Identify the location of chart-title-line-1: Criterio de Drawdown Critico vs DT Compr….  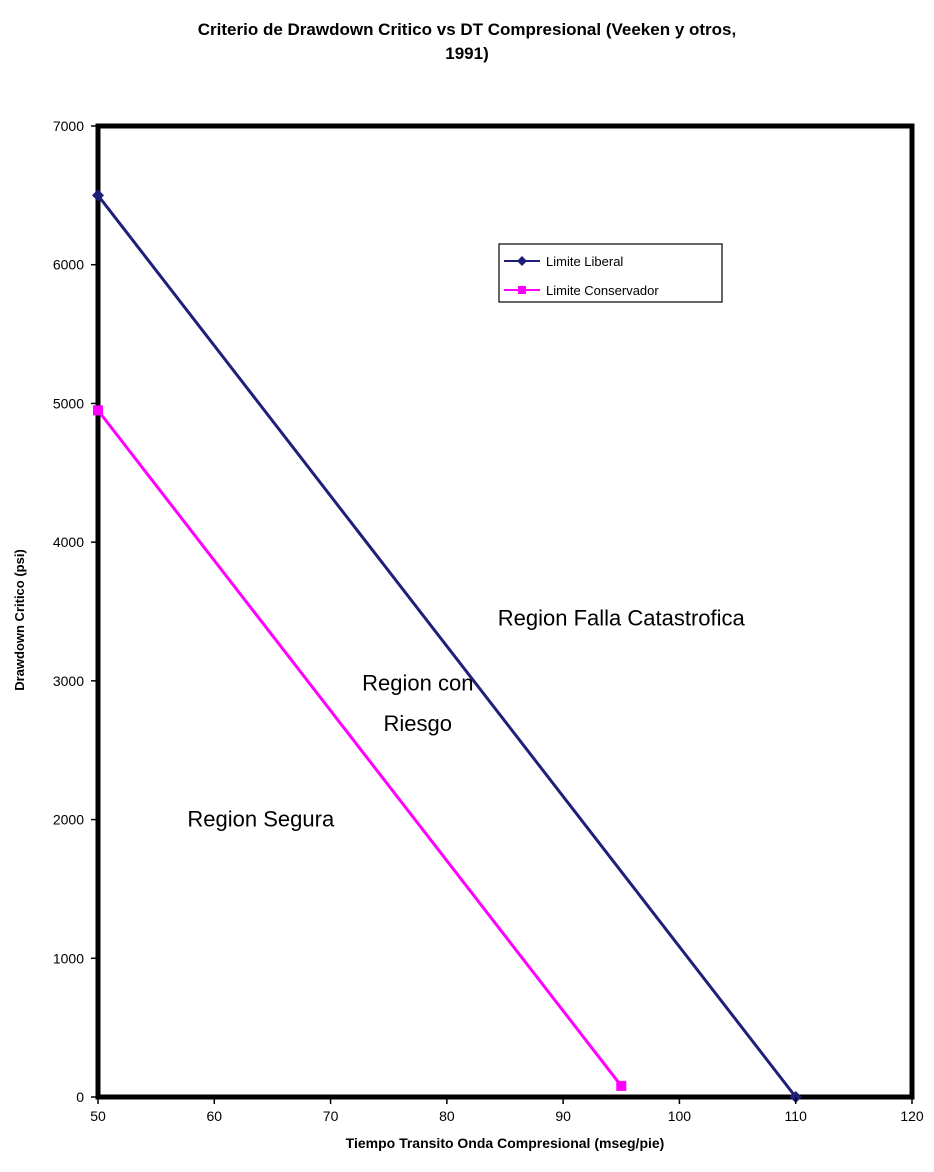
(467, 29).